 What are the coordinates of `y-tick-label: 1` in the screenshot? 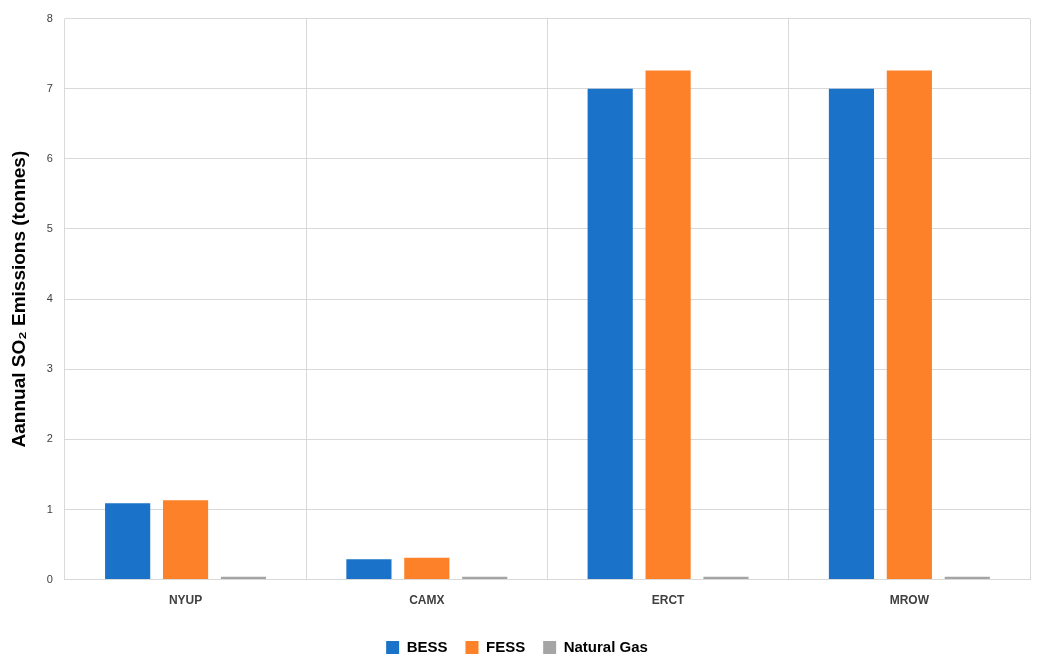 It's located at (49, 508).